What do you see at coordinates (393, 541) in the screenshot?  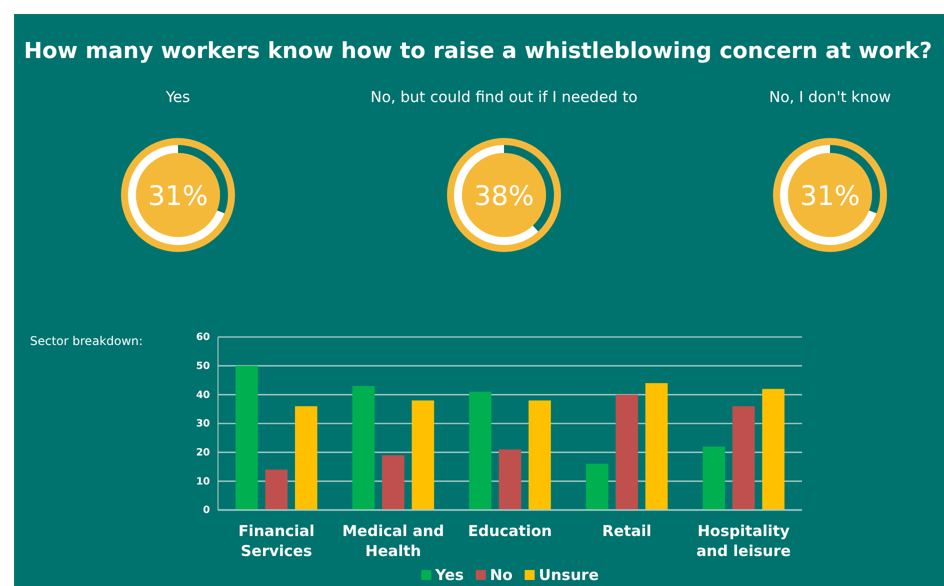 I see `x-tick-label: Medical and Health` at bounding box center [393, 541].